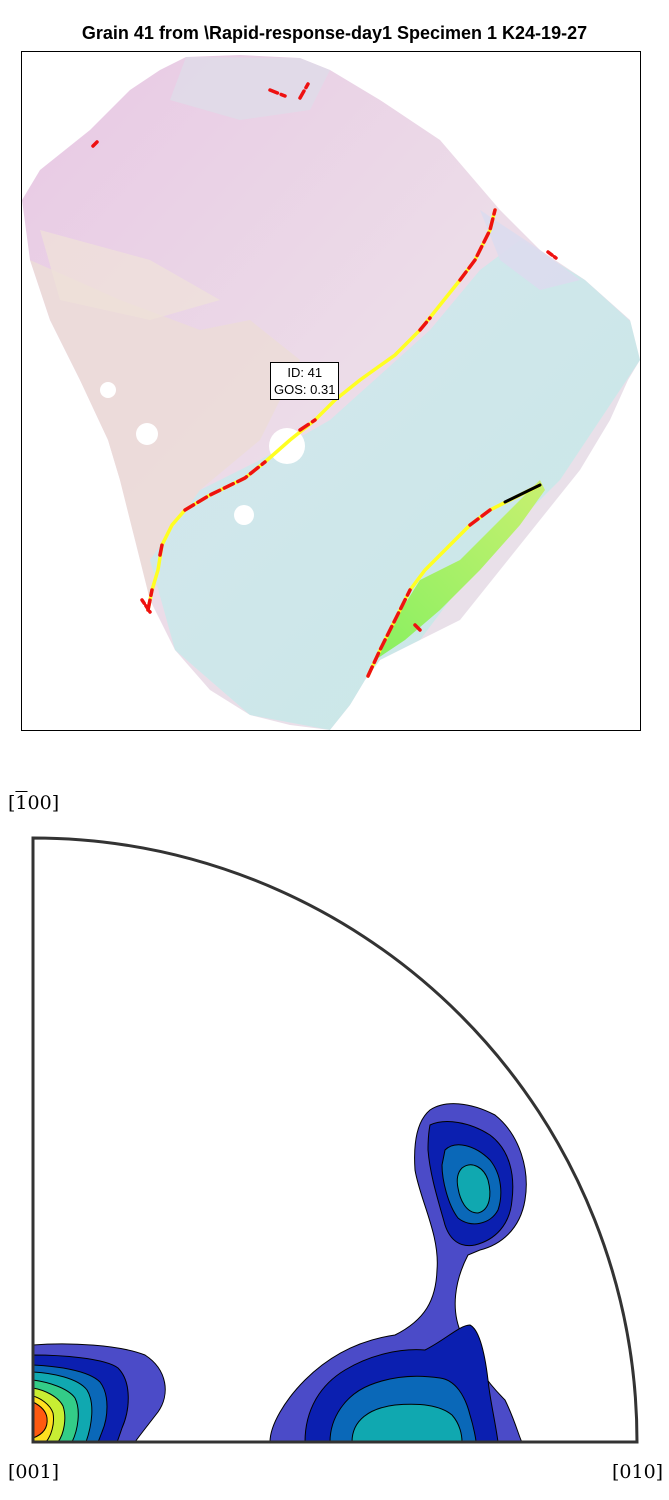  Describe the element at coordinates (638, 1472) in the screenshot. I see `pole-figure-right-label: [010]` at that location.